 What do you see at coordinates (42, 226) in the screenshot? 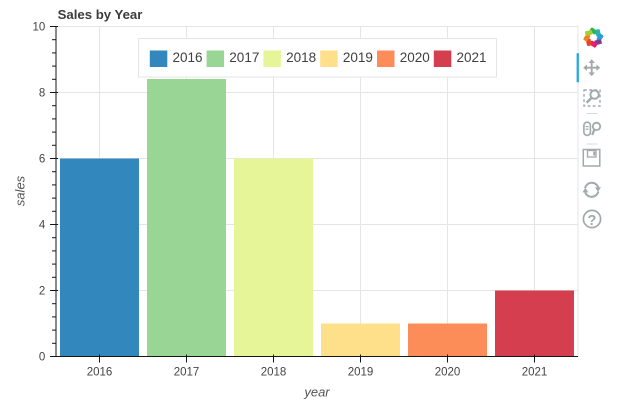
I see `svg-text: 4` at bounding box center [42, 226].